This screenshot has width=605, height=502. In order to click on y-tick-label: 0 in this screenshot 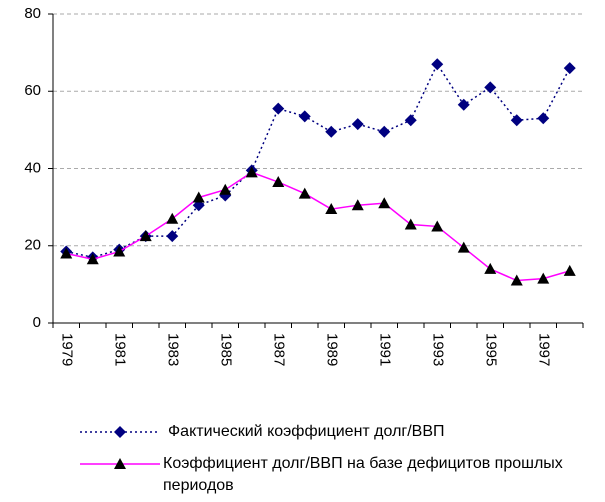, I will do `click(37, 322)`.